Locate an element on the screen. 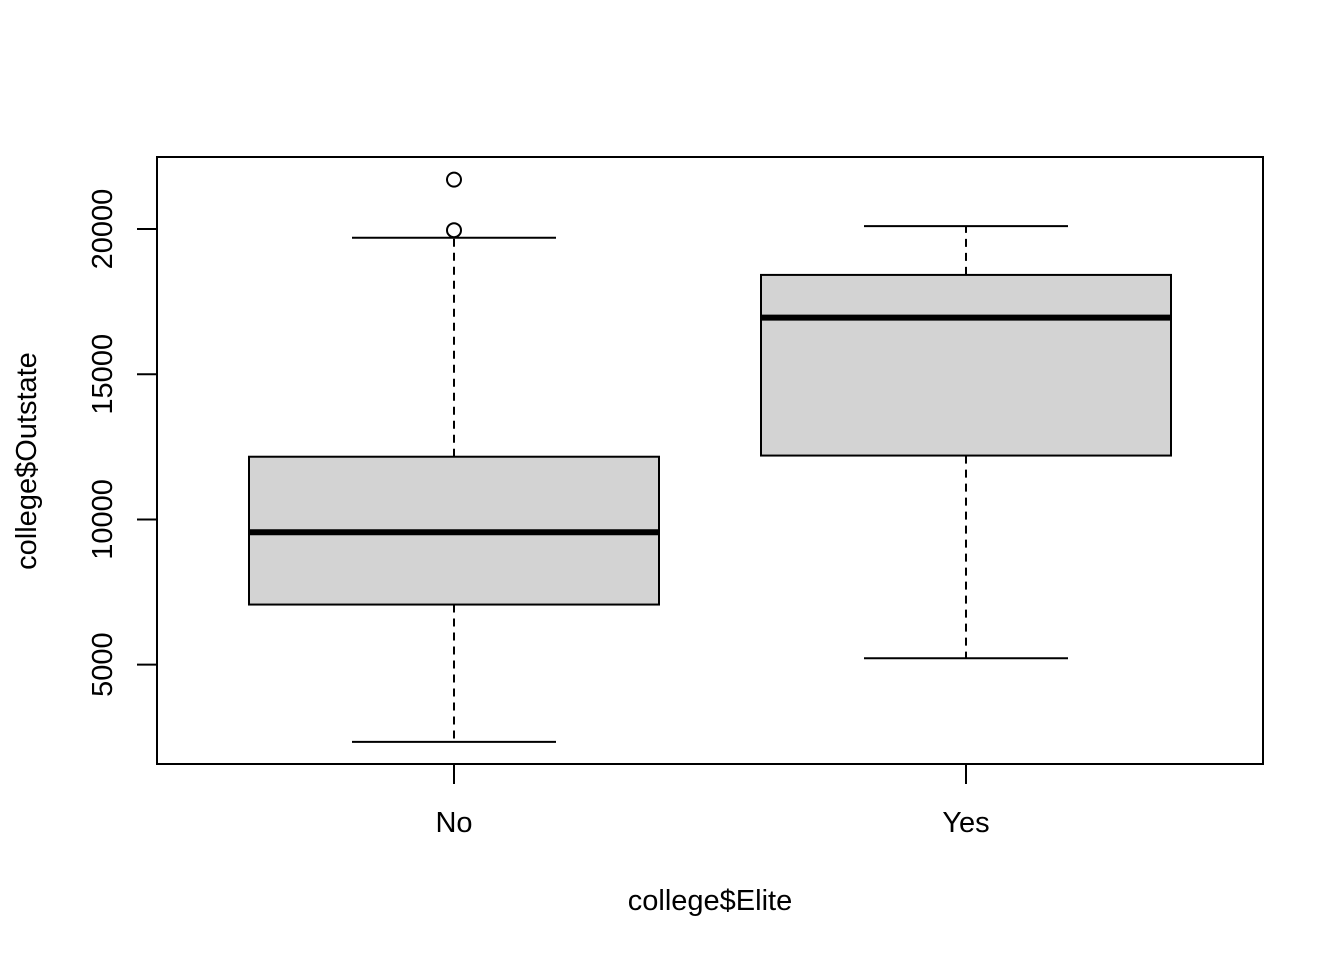  x-tick-label: No is located at coordinates (453, 823).